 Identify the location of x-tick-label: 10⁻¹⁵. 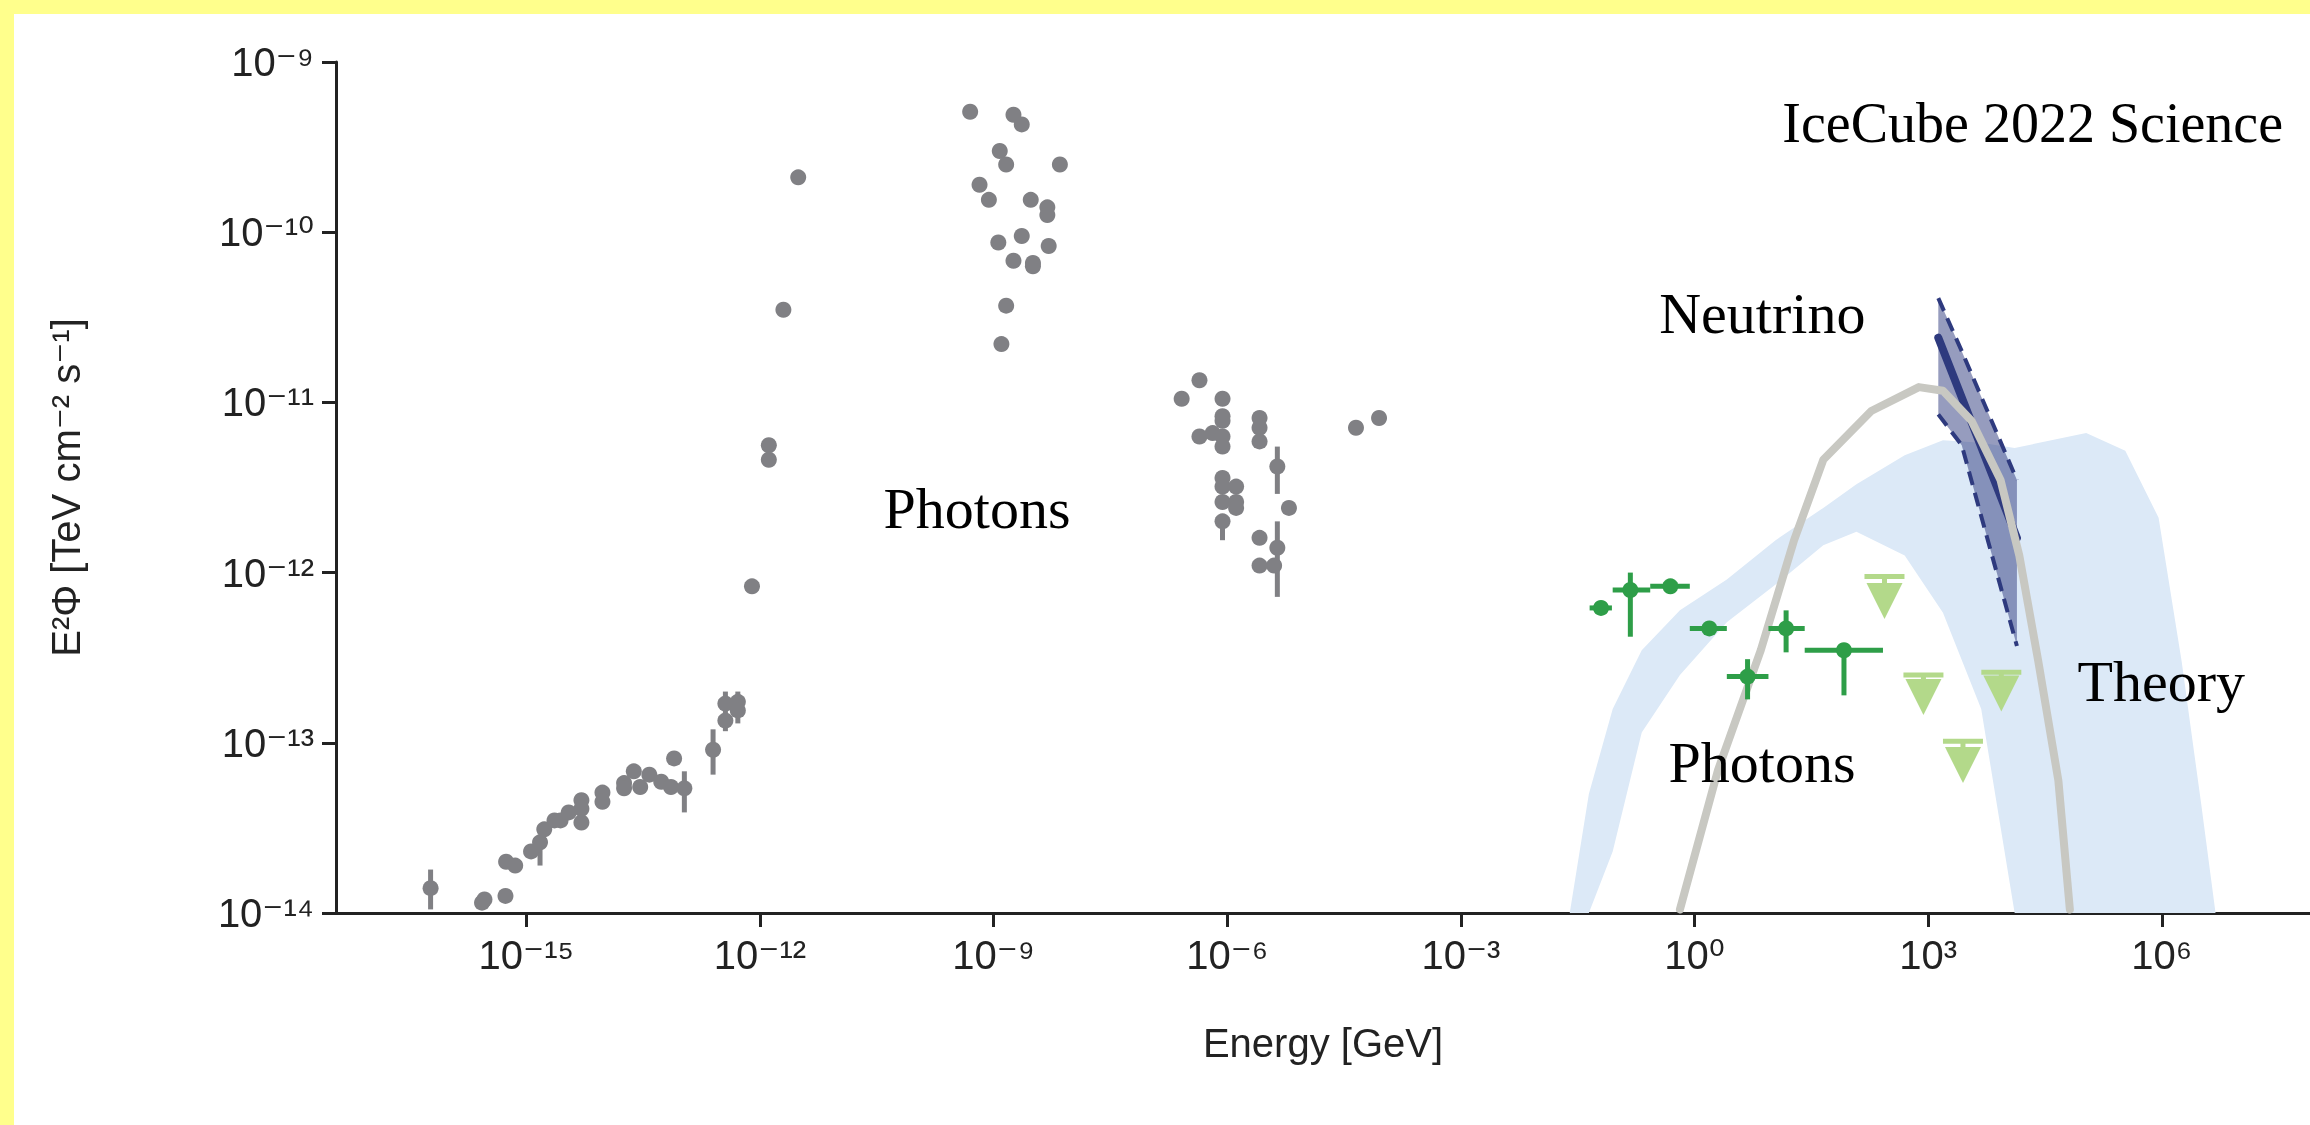
(526, 955).